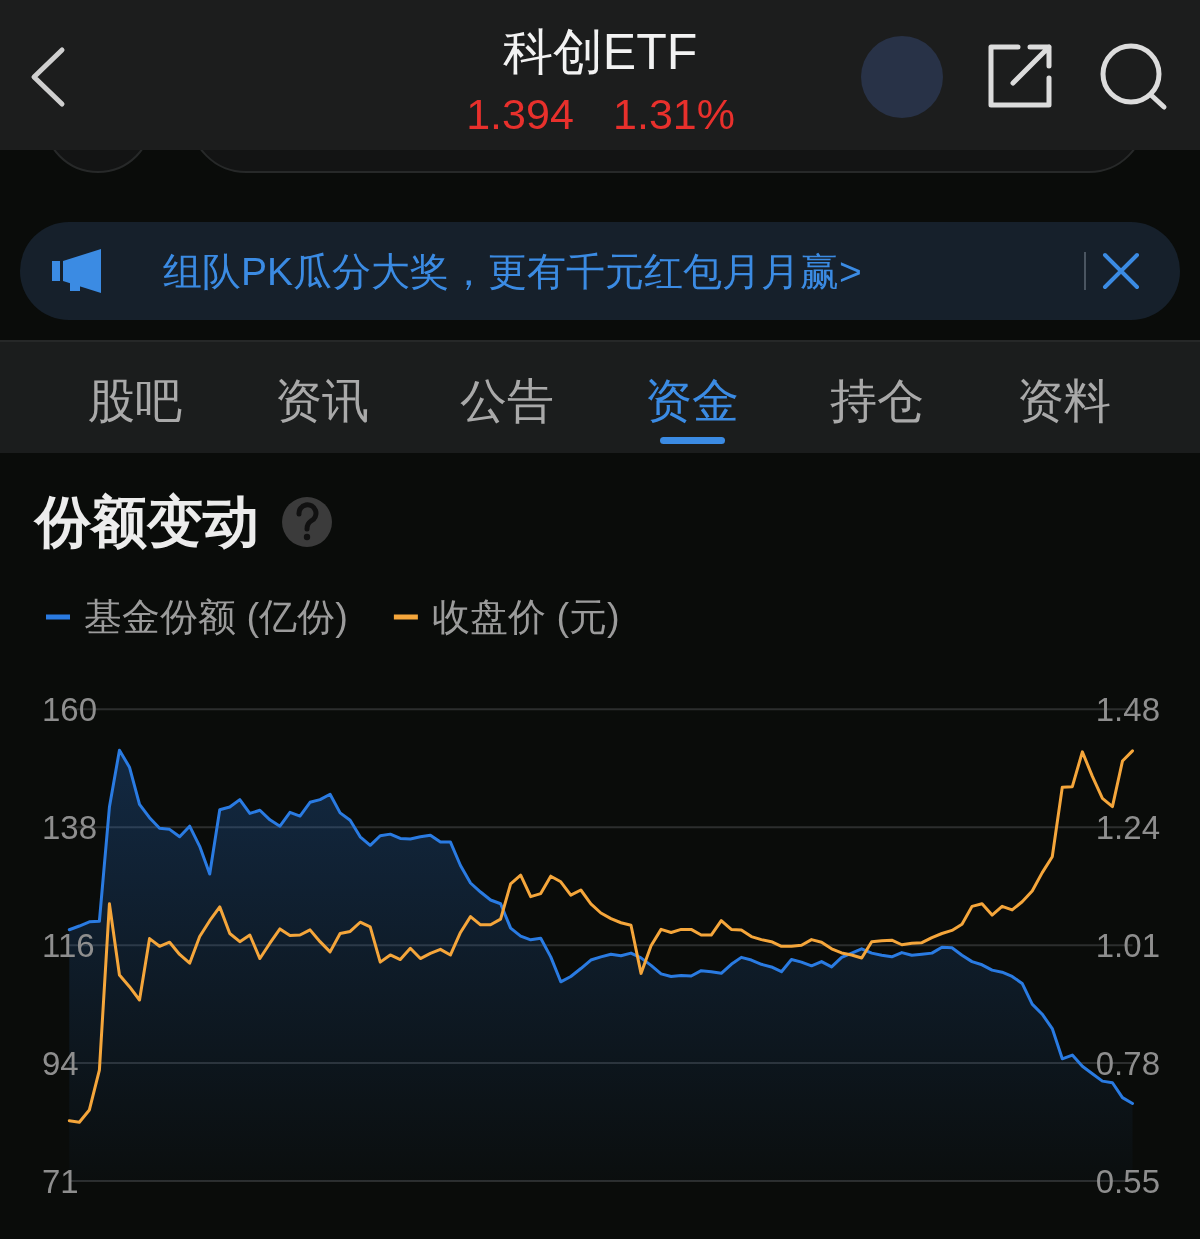 This screenshot has width=1200, height=1239. What do you see at coordinates (1127, 945) in the screenshot?
I see `y2-tick-label: 1.01` at bounding box center [1127, 945].